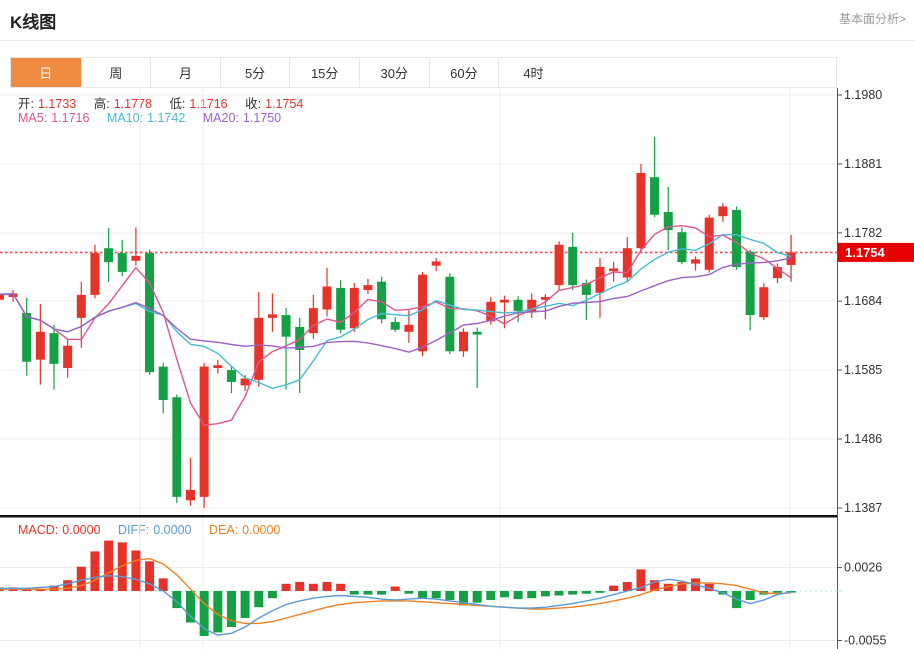 This screenshot has width=914, height=649. What do you see at coordinates (38, 530) in the screenshot?
I see `macd-label: MACD:` at bounding box center [38, 530].